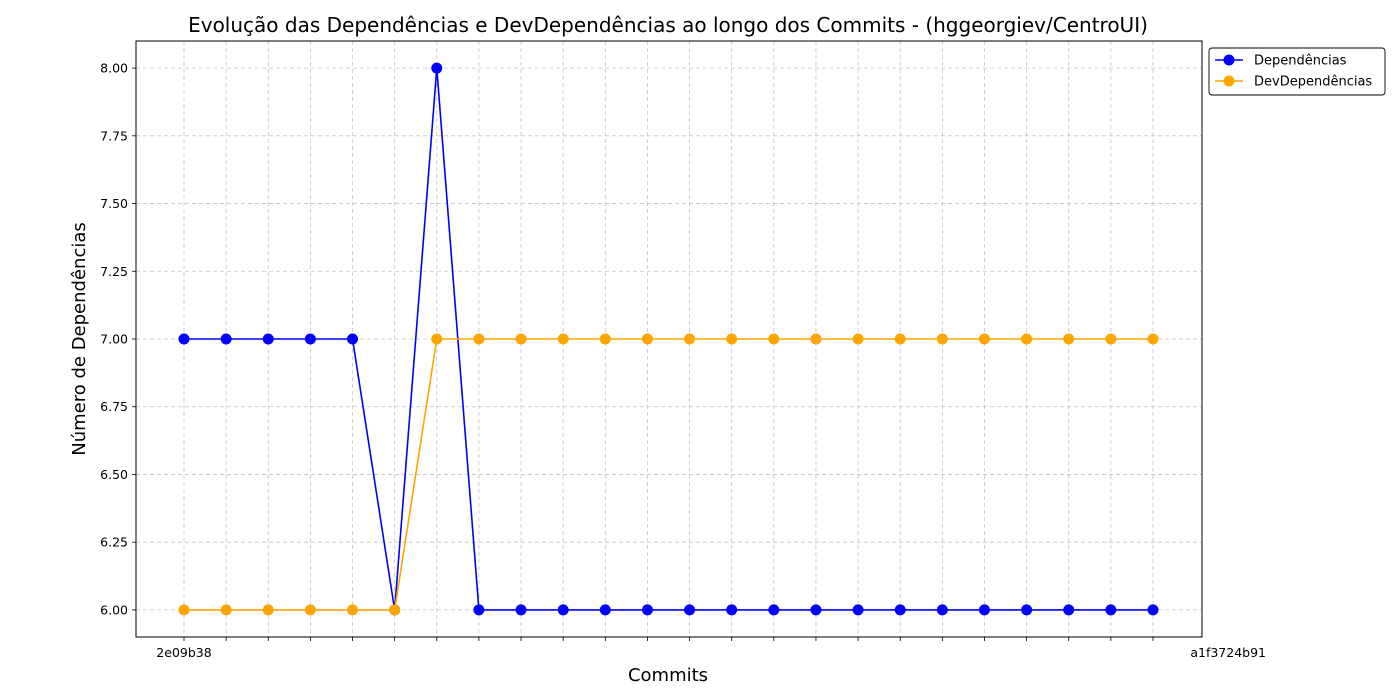 This screenshot has height=700, width=1400. What do you see at coordinates (711, 648) in the screenshot?
I see `x-axis: 2e09b38 a1f3724b91` at bounding box center [711, 648].